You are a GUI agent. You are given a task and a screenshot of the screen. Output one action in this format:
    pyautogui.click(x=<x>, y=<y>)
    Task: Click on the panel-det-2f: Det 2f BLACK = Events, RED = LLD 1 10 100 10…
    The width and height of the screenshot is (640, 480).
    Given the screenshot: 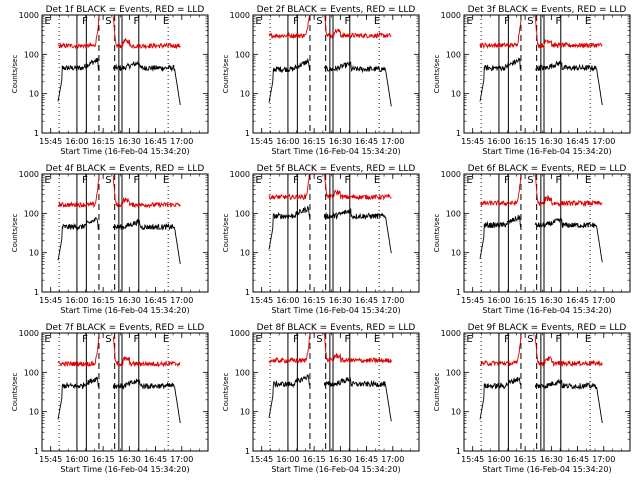 What is the action you would take?
    pyautogui.click(x=321, y=80)
    